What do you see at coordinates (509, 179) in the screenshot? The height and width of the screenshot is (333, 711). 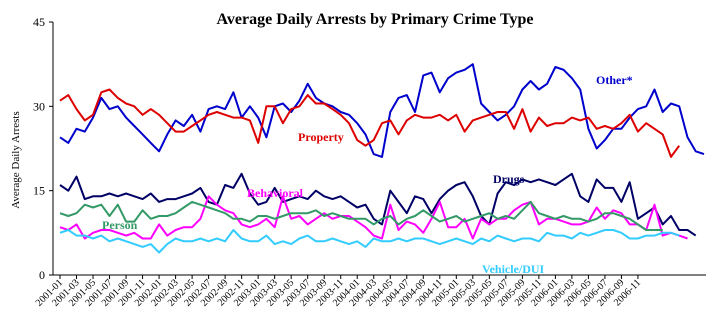 I see `series-label-drugs: Drugs` at bounding box center [509, 179].